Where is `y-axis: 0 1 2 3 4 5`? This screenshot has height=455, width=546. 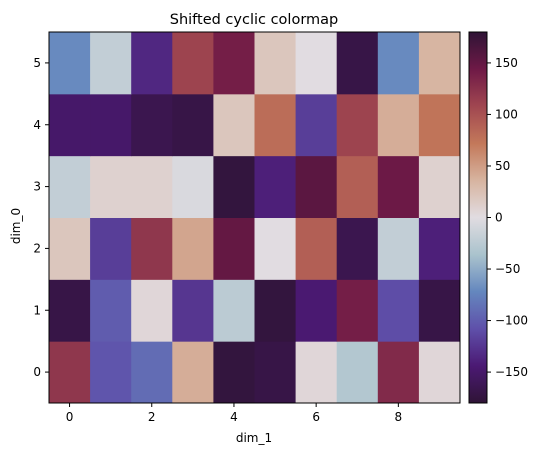
y-axis: 0 1 2 3 4 5 is located at coordinates (41, 217).